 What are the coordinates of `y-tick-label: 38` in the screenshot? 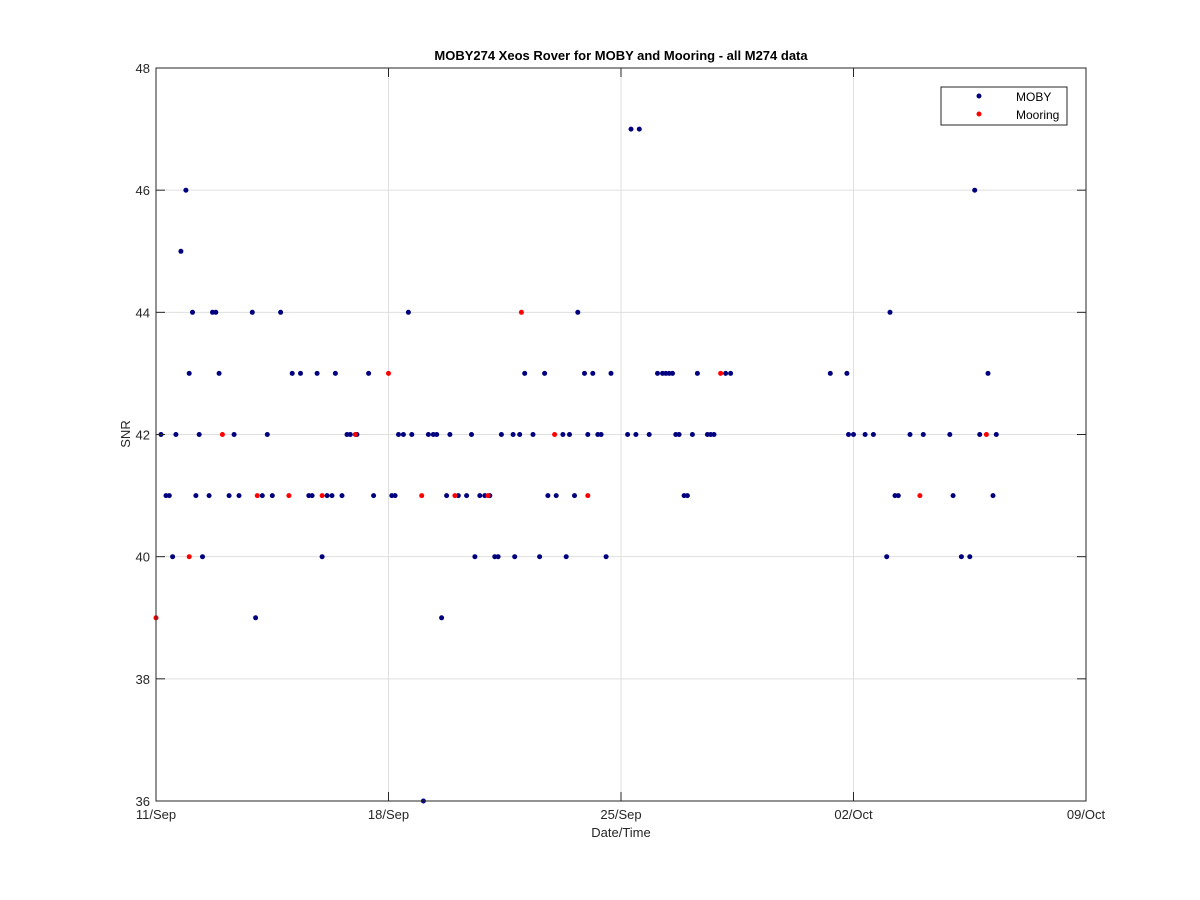 It's located at (143, 679).